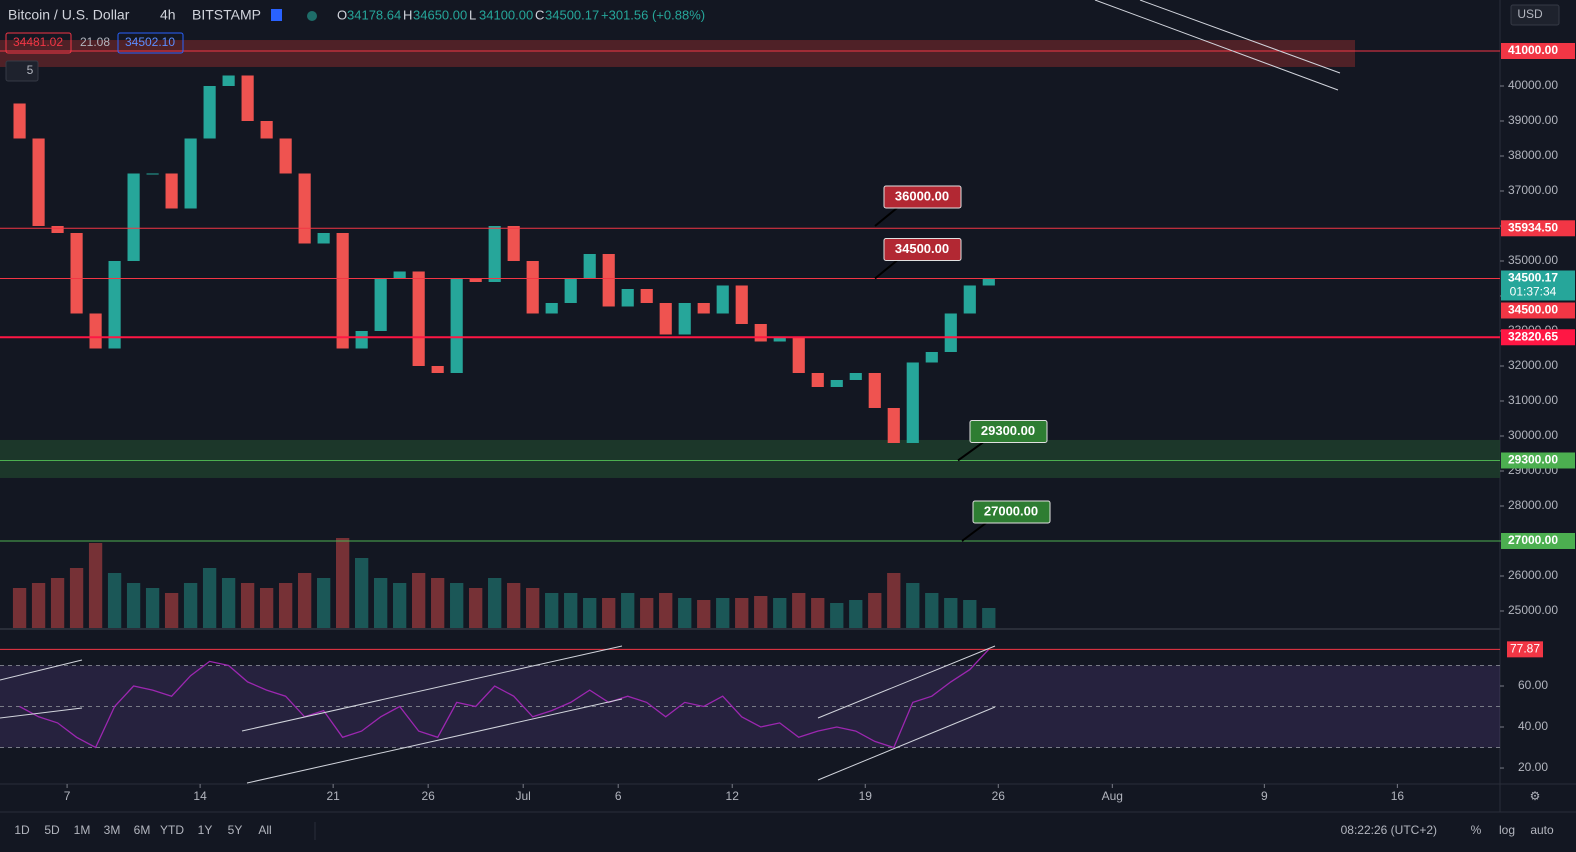 This screenshot has width=1576, height=852. I want to click on rsi-tick-label: 20.00, so click(1533, 767).